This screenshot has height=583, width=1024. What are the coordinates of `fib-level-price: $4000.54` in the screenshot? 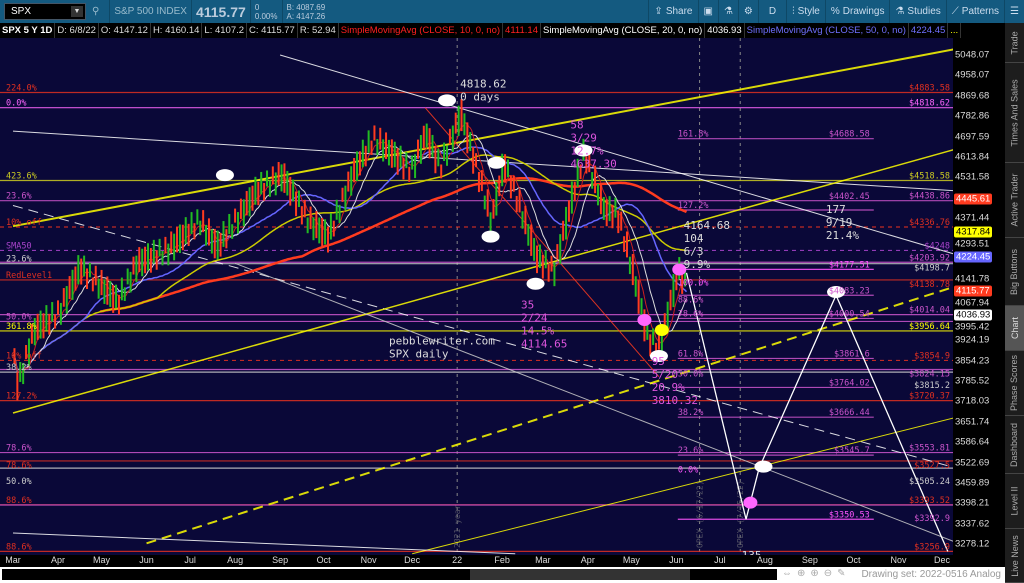 It's located at (849, 314).